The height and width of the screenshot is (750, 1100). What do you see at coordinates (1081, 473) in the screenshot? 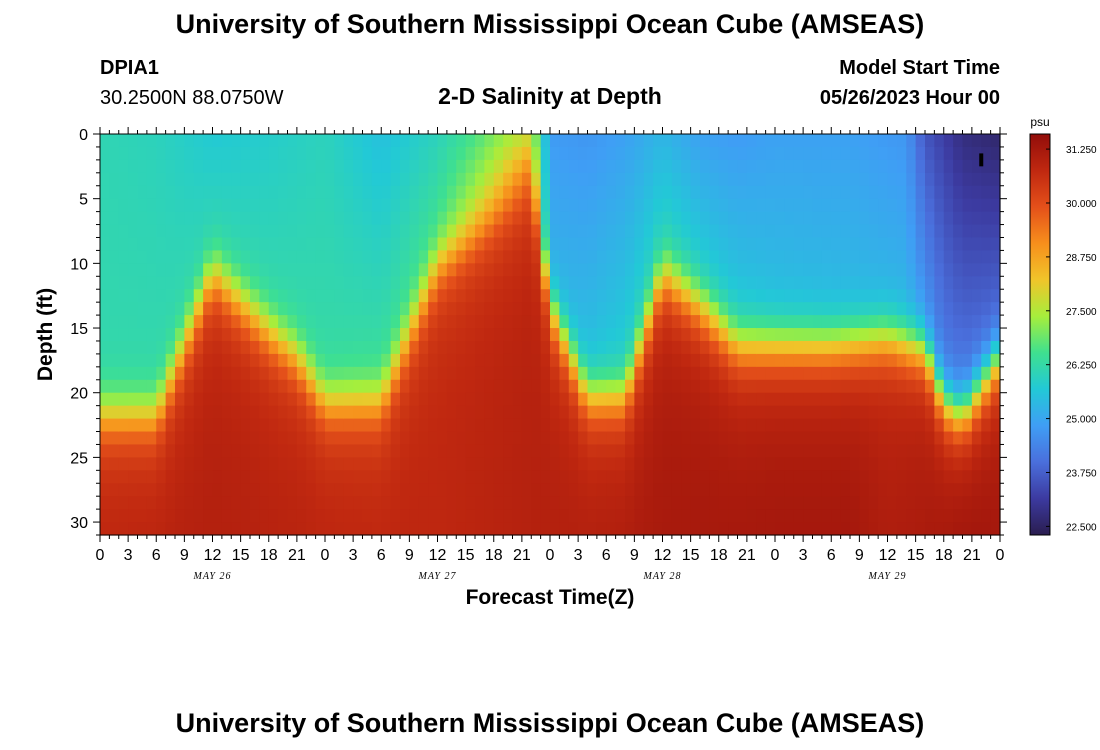
I see `colorbar-tick-label: 23.750` at bounding box center [1081, 473].